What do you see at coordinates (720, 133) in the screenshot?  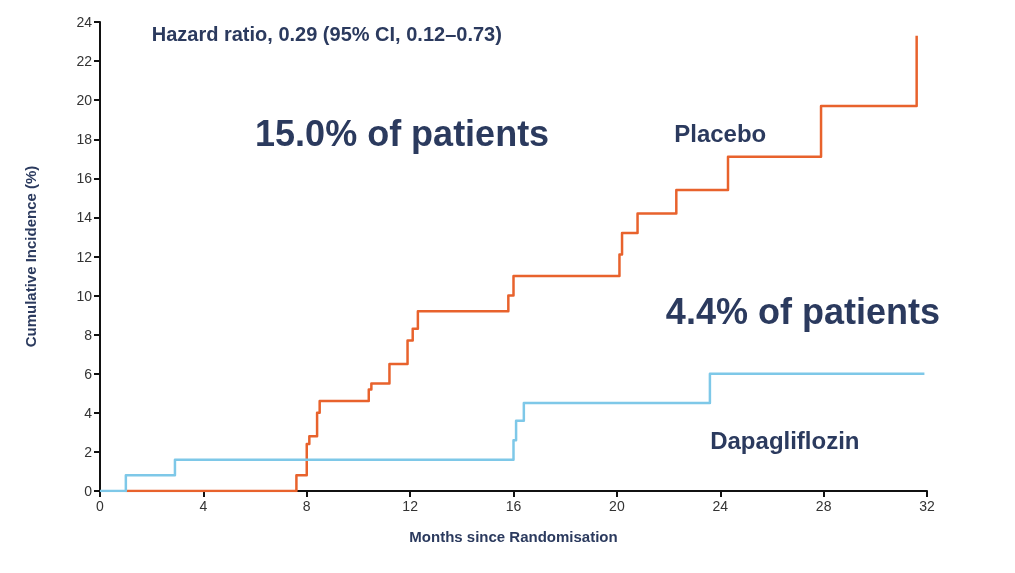 I see `series-label: Placebo` at bounding box center [720, 133].